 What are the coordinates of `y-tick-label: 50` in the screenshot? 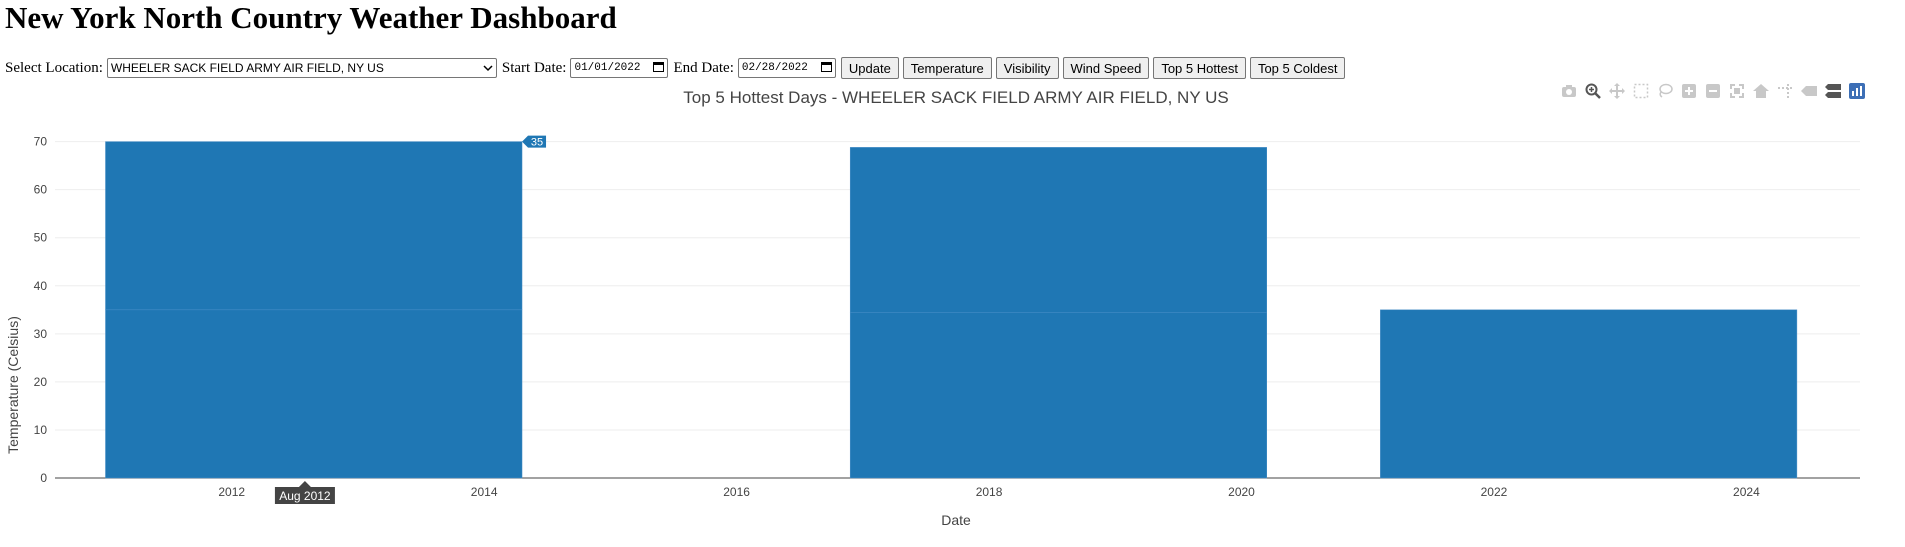 It's located at (41, 238).